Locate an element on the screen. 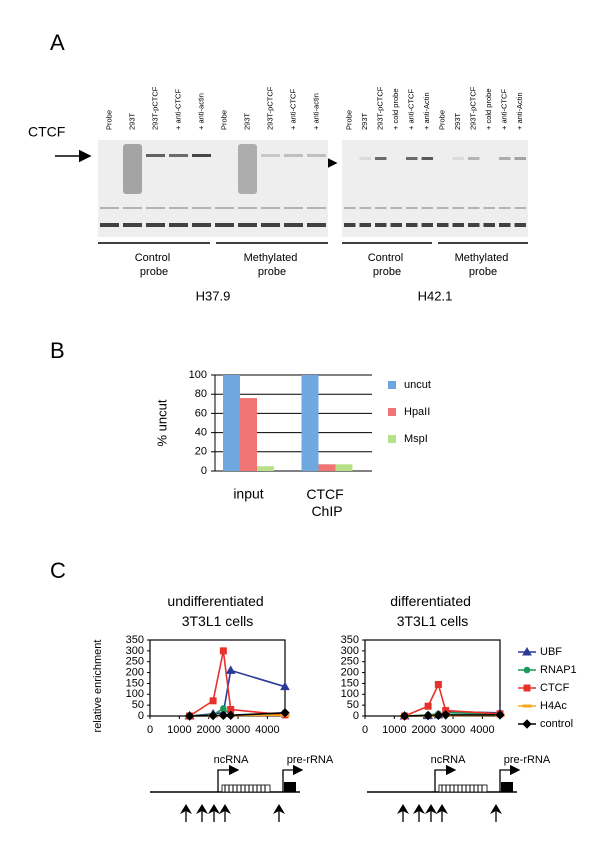 The width and height of the screenshot is (600, 848). legend-label: H4Ac is located at coordinates (553, 706).